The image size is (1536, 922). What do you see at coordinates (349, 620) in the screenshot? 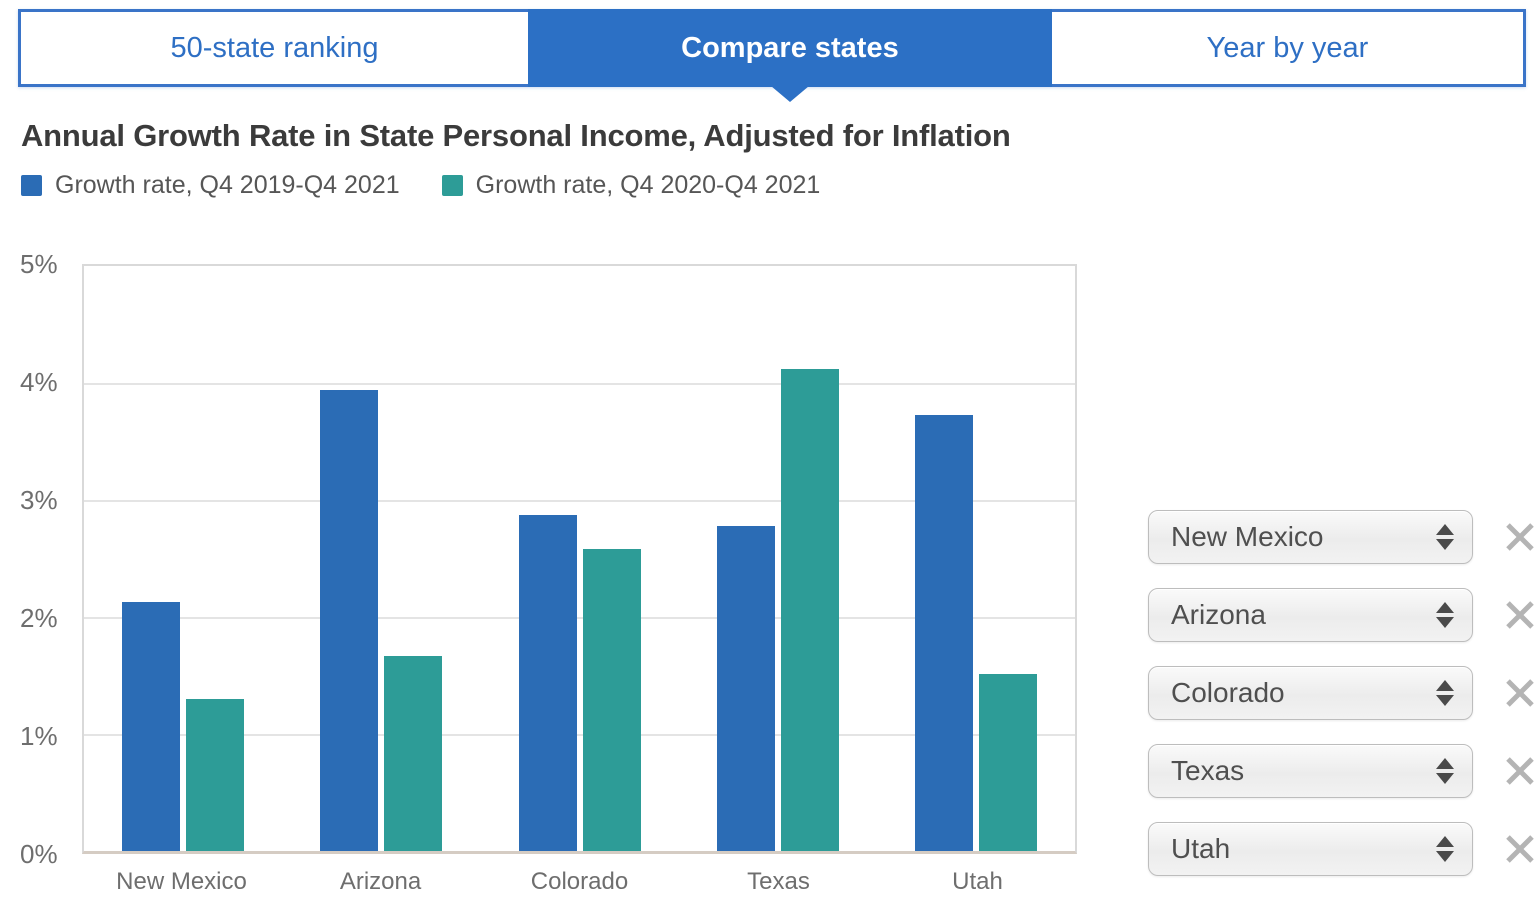
I see `bar-series1-arizona` at bounding box center [349, 620].